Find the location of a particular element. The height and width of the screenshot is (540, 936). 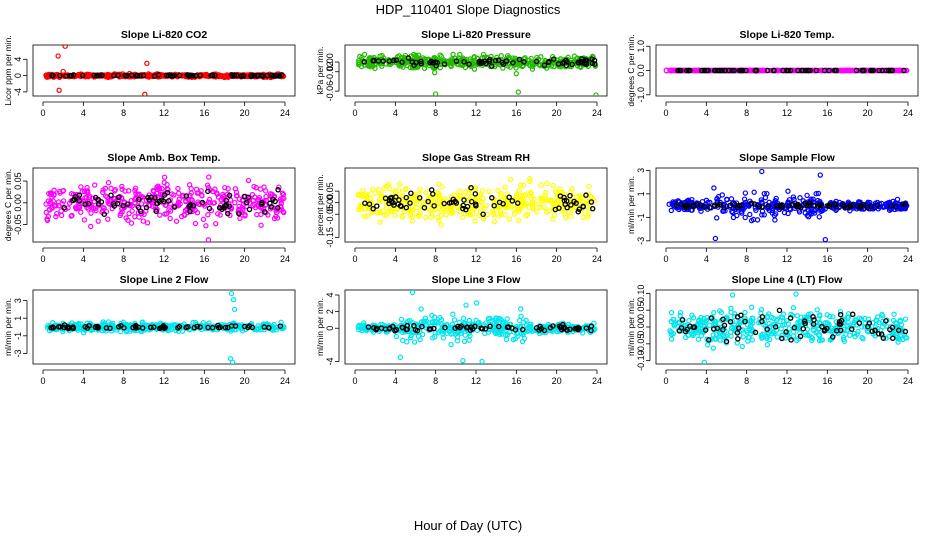

y-tick-label: 0.05 is located at coordinates (330, 191).